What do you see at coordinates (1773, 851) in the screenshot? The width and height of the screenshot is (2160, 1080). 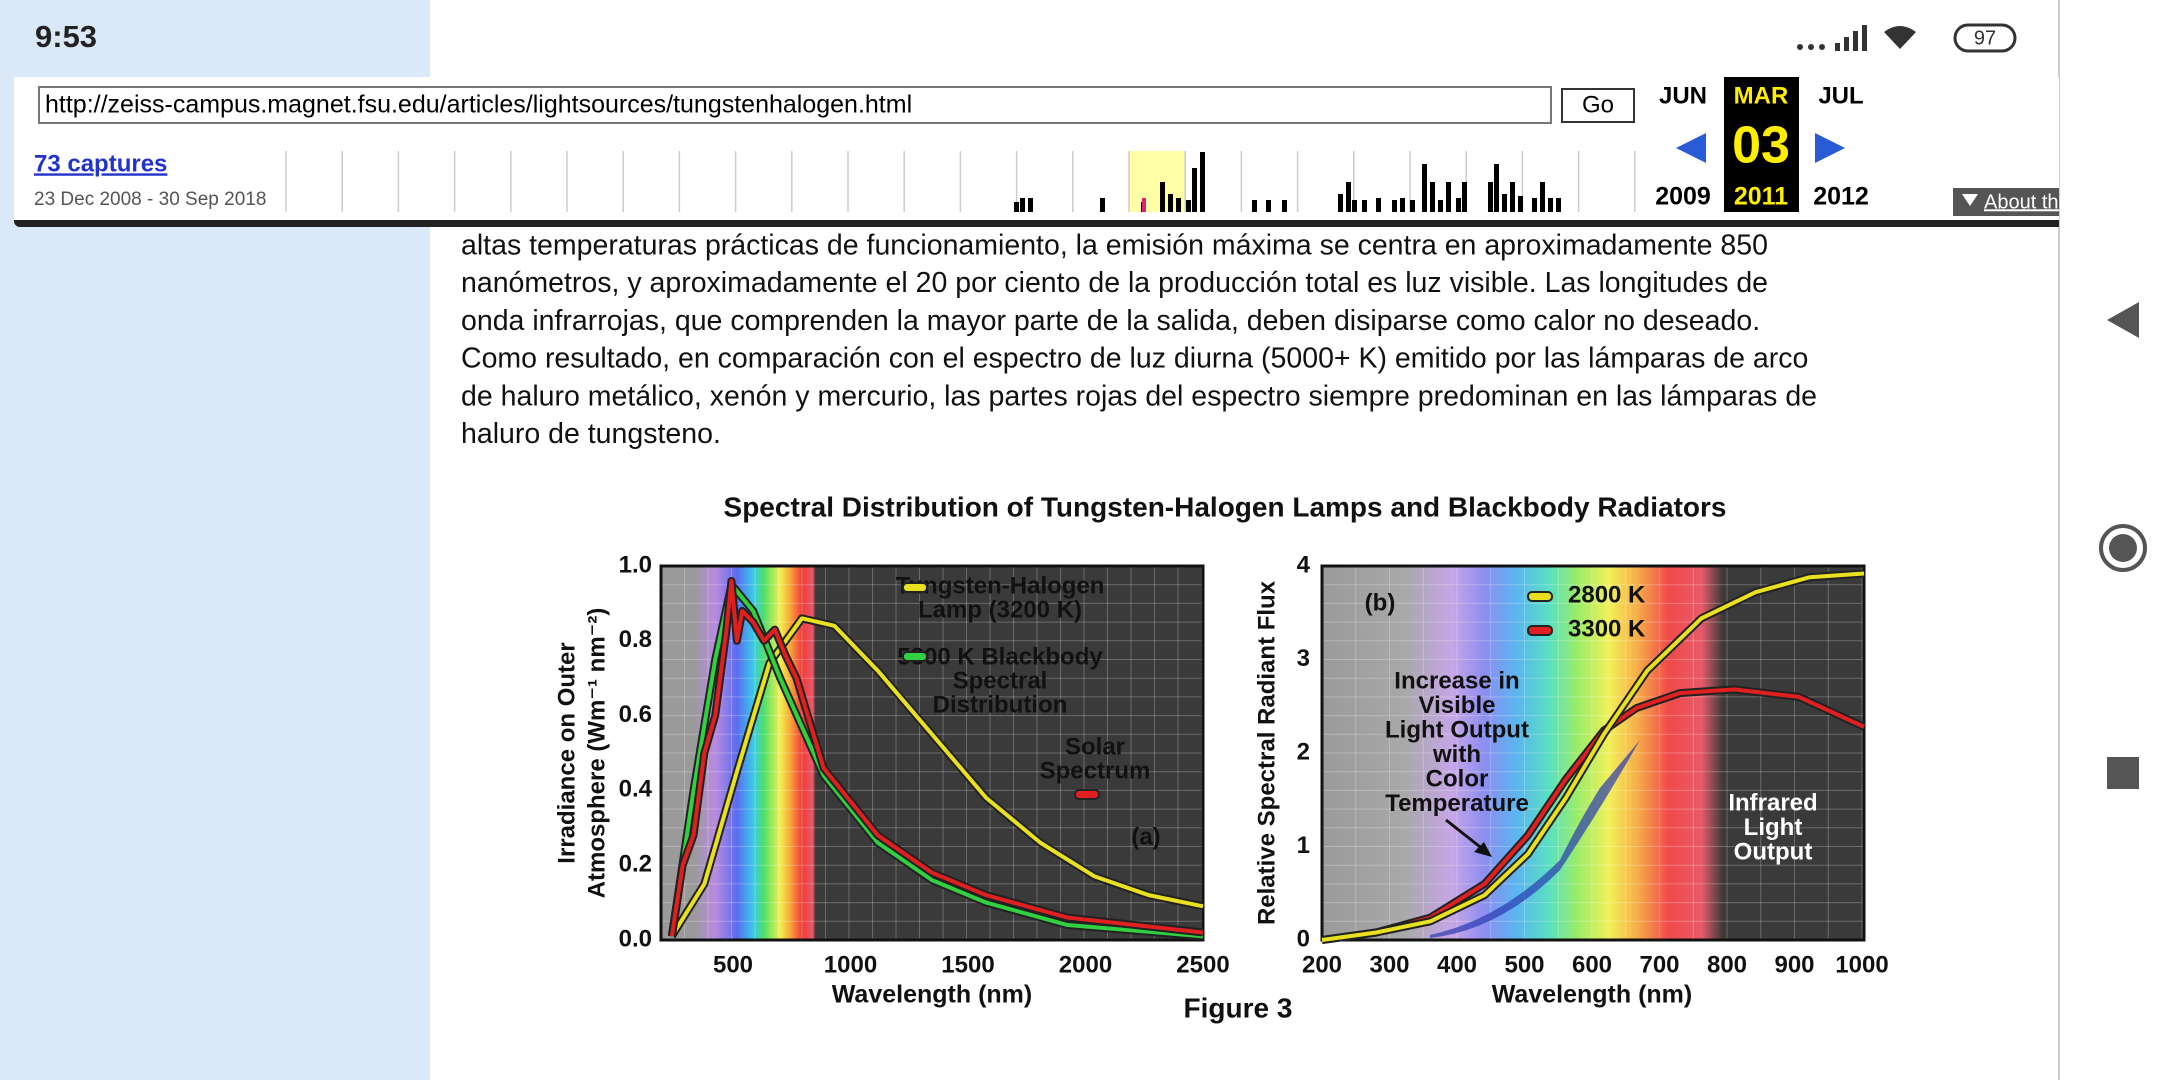 I see `annotation: Output` at bounding box center [1773, 851].